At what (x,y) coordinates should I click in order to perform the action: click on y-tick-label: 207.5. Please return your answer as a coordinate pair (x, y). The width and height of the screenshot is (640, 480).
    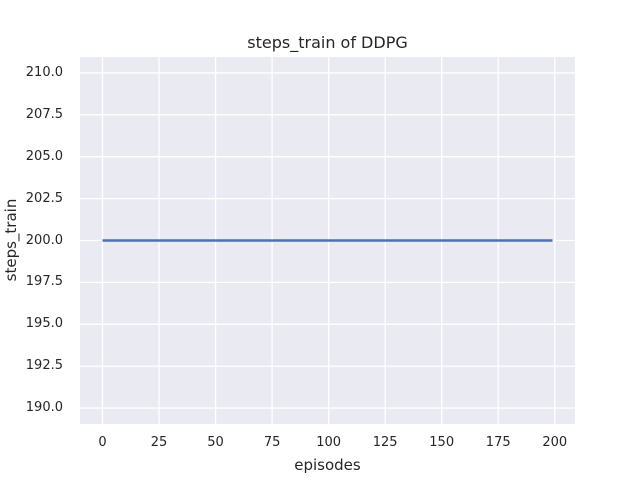
    Looking at the image, I should click on (44, 114).